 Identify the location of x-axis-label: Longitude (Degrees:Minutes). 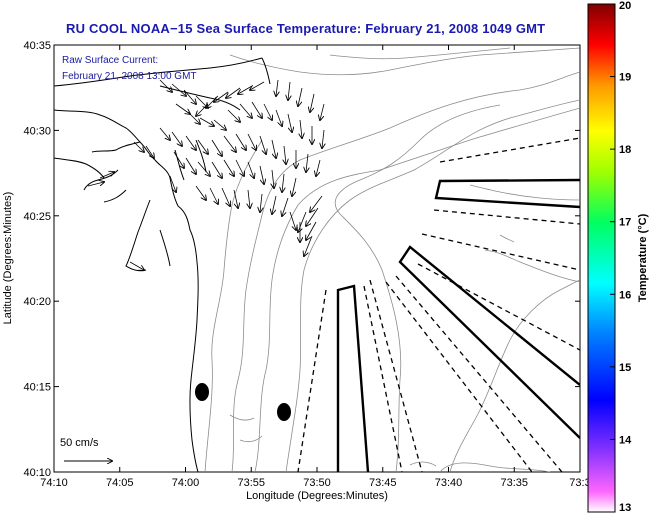
(317, 496).